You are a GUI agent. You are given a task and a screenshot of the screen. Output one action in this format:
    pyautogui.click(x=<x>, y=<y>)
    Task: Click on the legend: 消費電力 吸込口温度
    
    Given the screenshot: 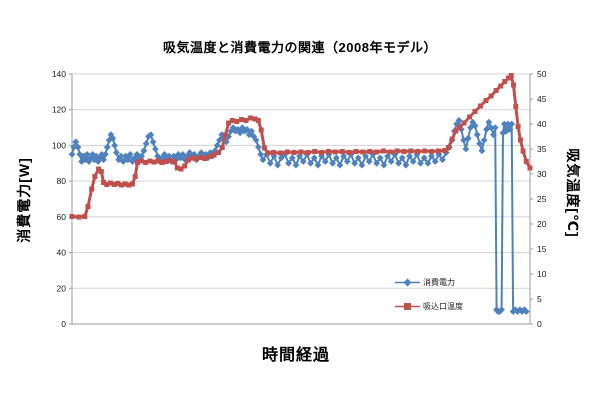 What is the action you would take?
    pyautogui.click(x=428, y=301)
    